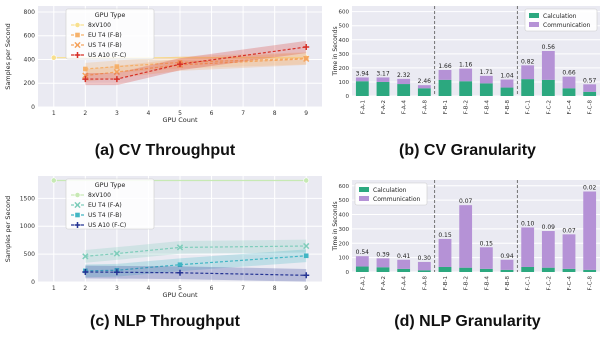  I want to click on bar-value-label: 1.16, so click(466, 65).